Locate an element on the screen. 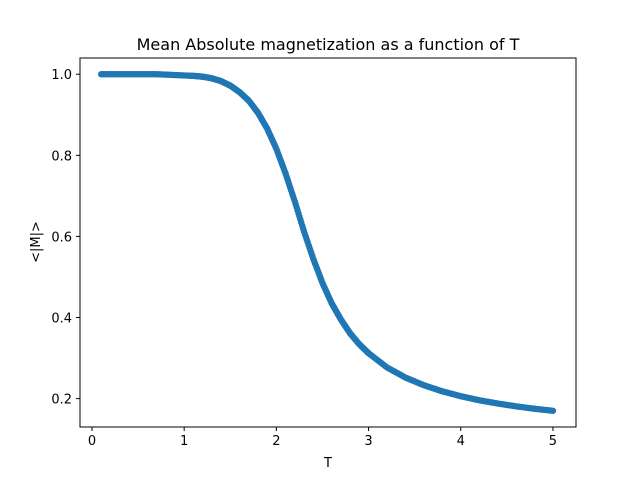 The height and width of the screenshot is (480, 640). x-tick-label: 4 is located at coordinates (461, 441).